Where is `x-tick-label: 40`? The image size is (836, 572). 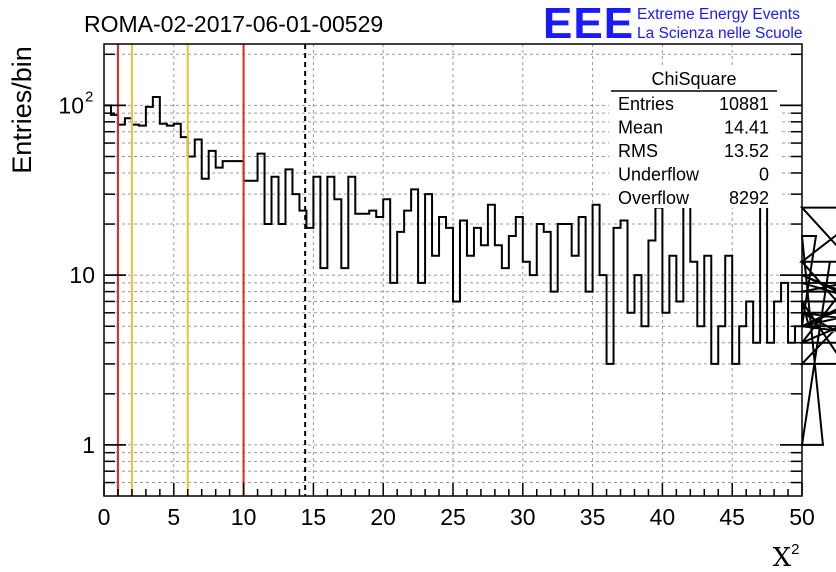
x-tick-label: 40 is located at coordinates (663, 517).